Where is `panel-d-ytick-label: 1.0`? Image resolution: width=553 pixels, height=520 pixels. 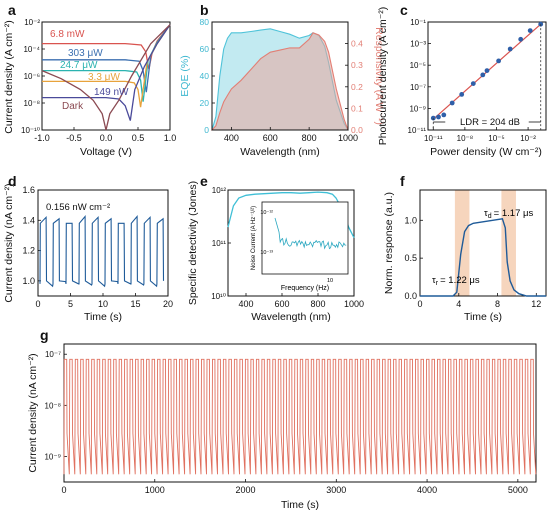 panel-d-ytick-label: 1.0 is located at coordinates (28, 281).